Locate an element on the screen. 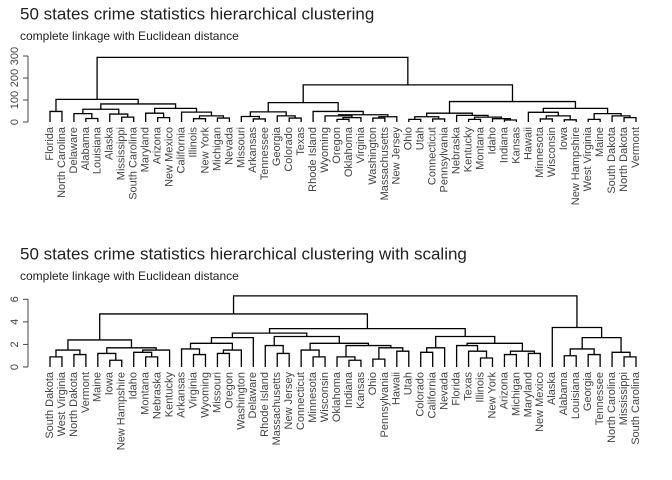 The image size is (672, 480). leaf-label: West Virginia is located at coordinates (588, 158).